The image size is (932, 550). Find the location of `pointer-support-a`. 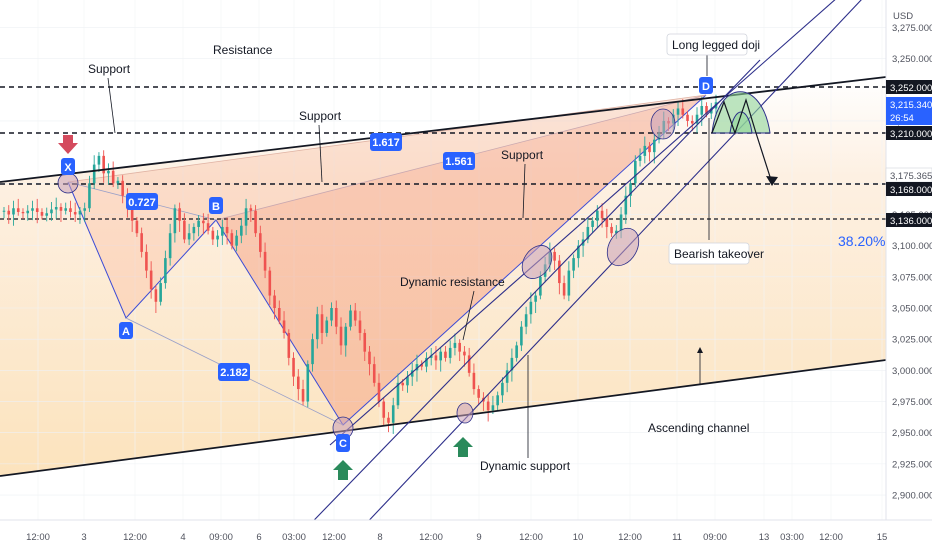

pointer-support-a is located at coordinates (111, 105).